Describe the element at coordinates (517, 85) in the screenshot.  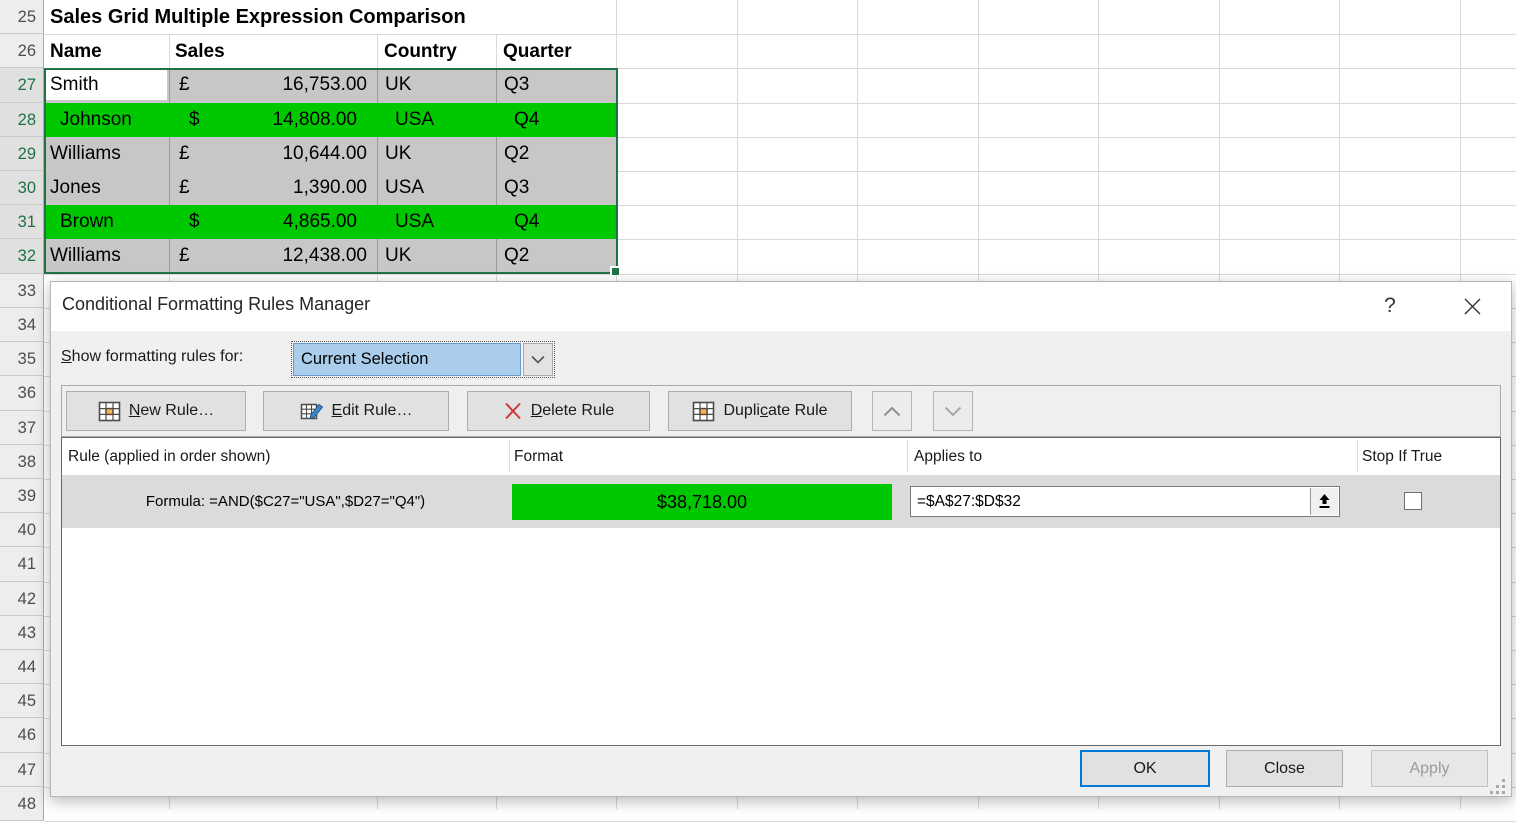
I see `cell-quarter-27: Q3` at that location.